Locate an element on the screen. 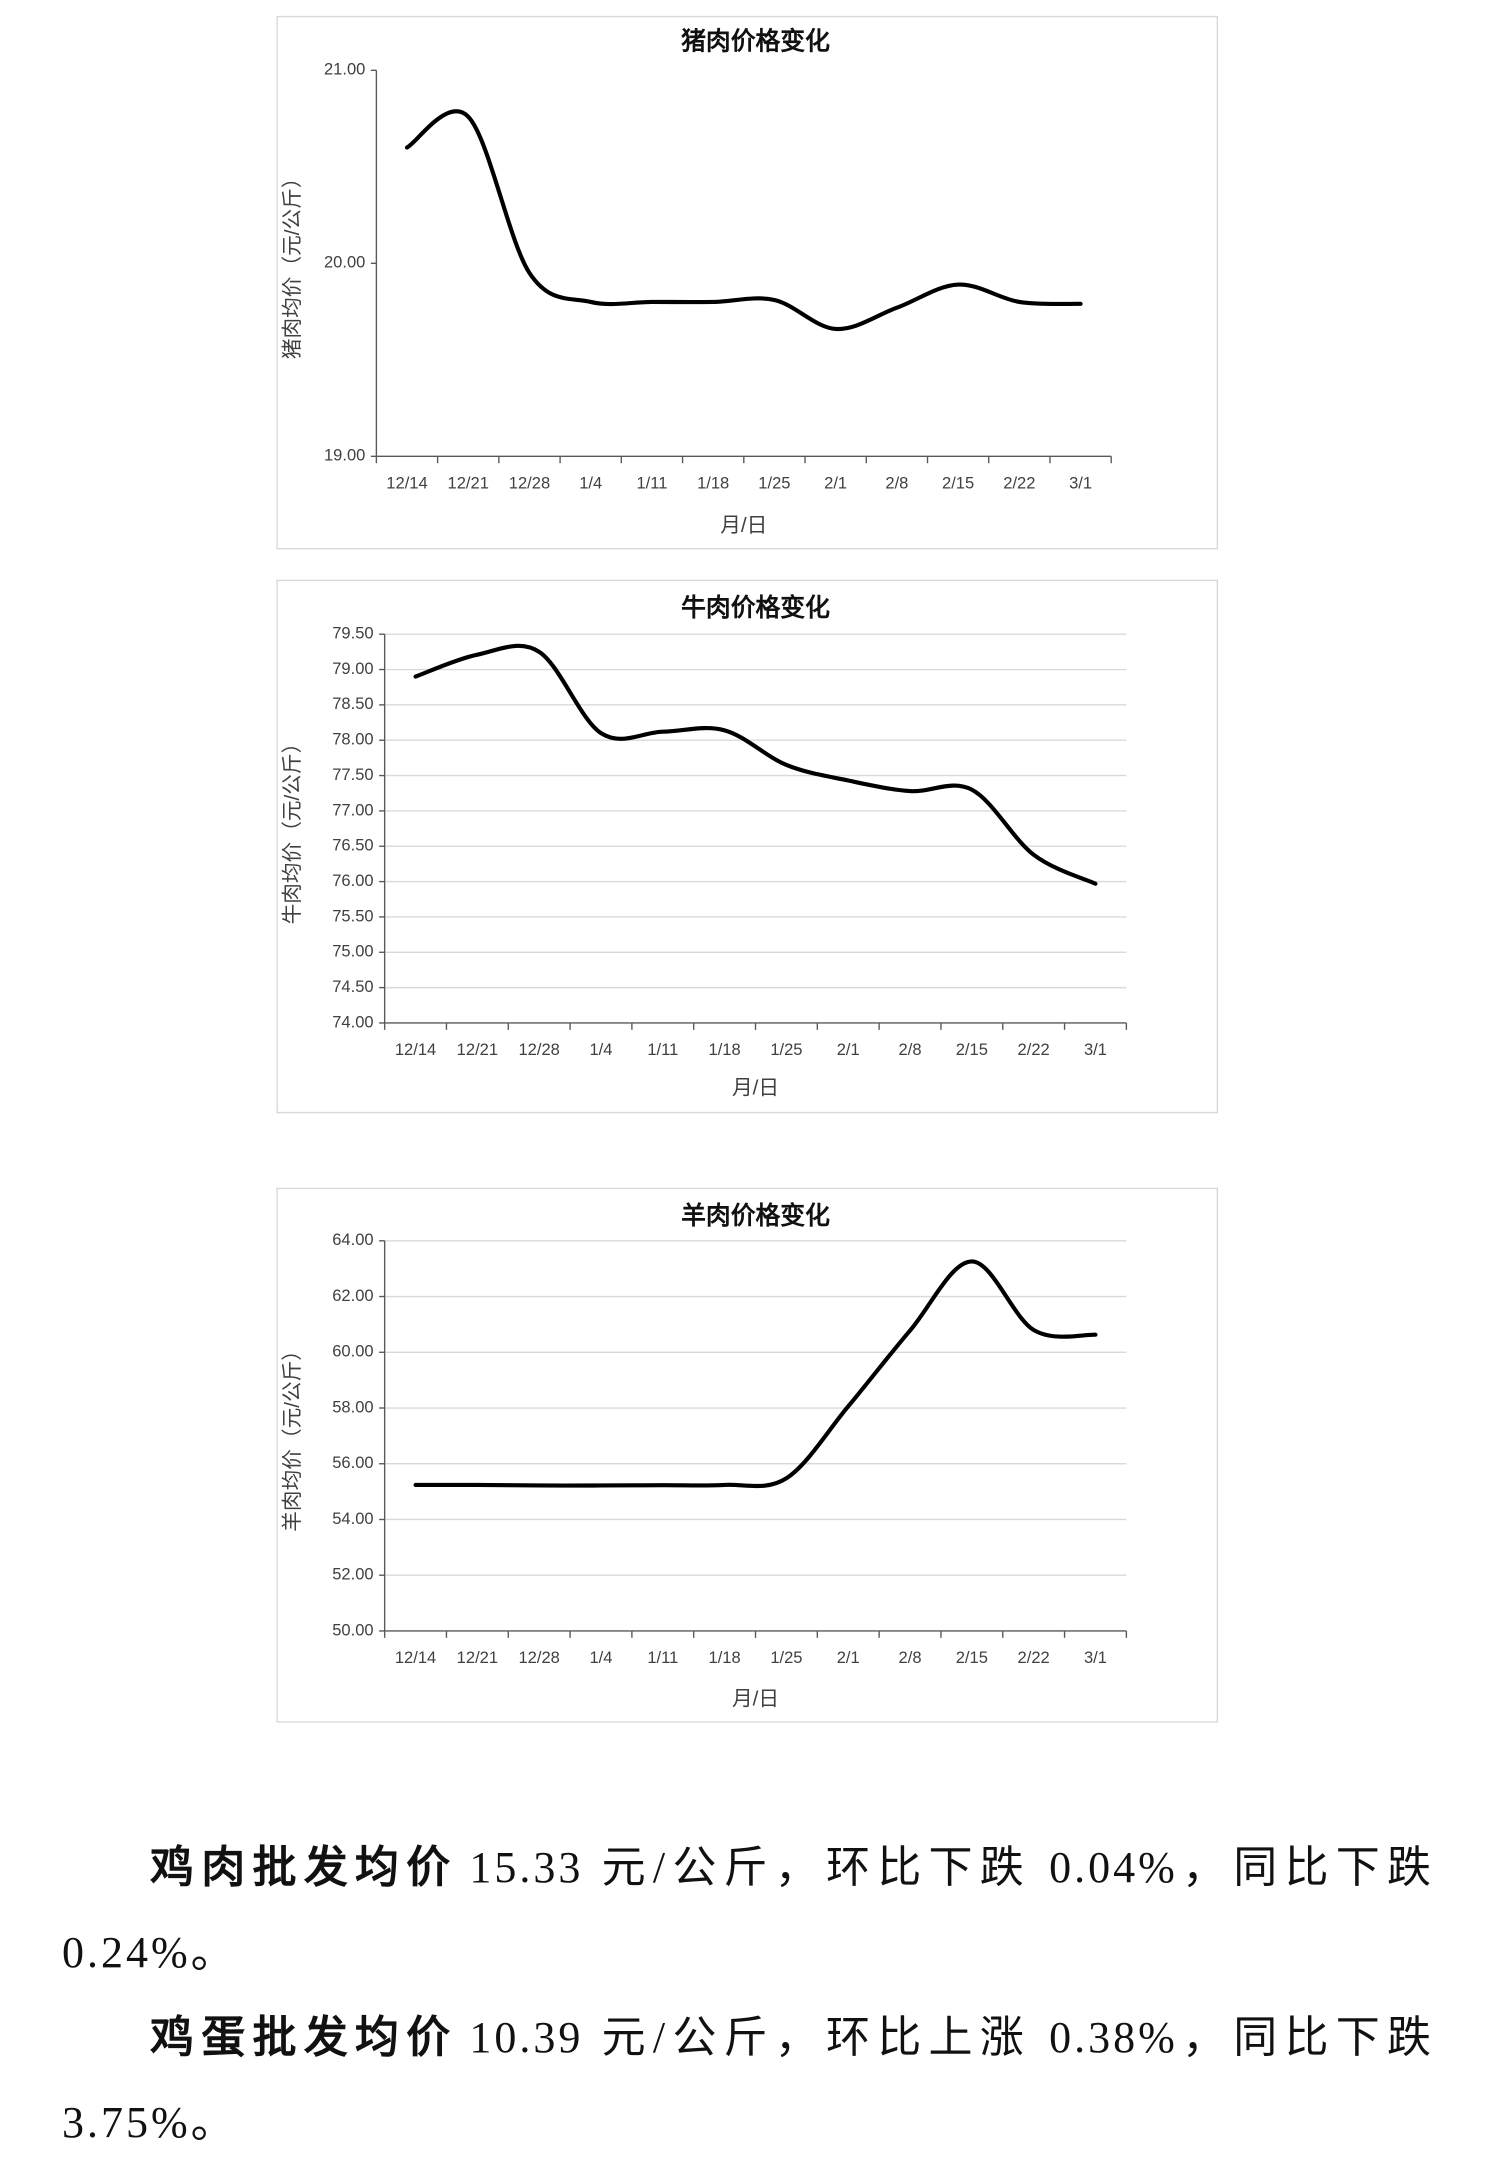 The width and height of the screenshot is (1500, 2165). y-tick-label: 74.50 is located at coordinates (352, 986).